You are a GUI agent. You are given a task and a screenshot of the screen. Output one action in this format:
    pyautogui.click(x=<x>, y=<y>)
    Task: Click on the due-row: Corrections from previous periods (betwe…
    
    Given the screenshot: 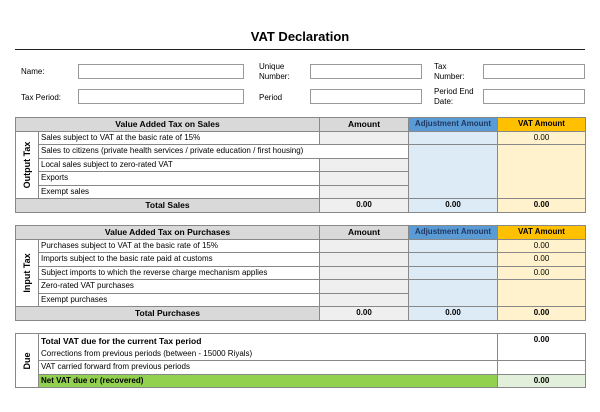 What is the action you would take?
    pyautogui.click(x=268, y=354)
    